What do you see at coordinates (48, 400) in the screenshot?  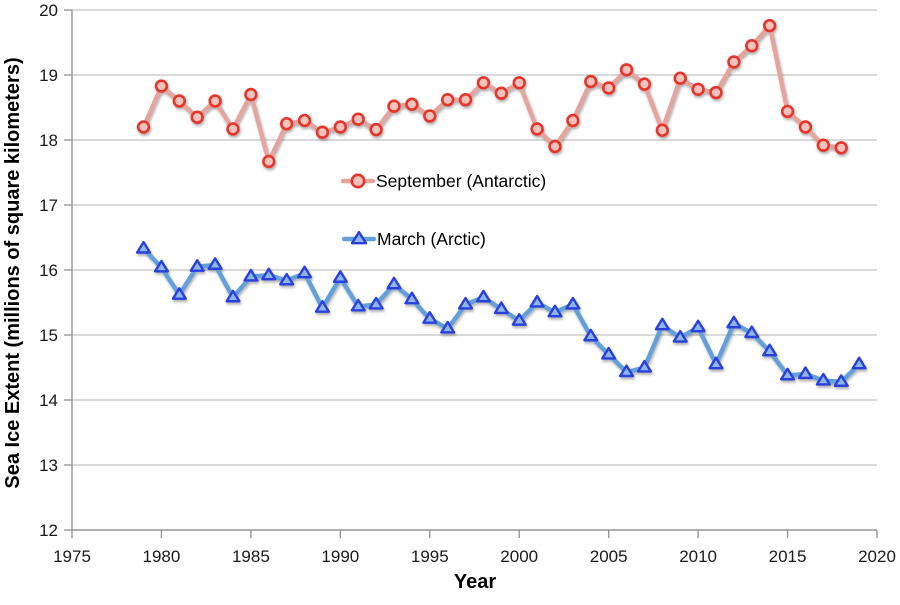 I see `y-tick-label: 14` at bounding box center [48, 400].